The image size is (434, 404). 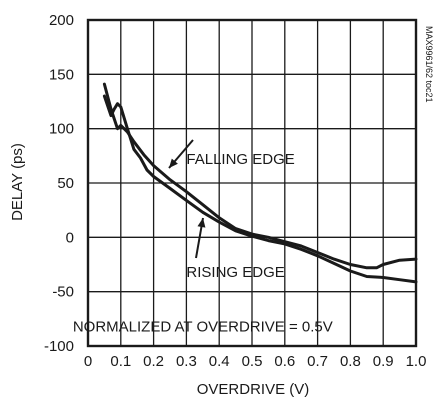 What do you see at coordinates (61, 74) in the screenshot?
I see `y-tick-label: 150` at bounding box center [61, 74].